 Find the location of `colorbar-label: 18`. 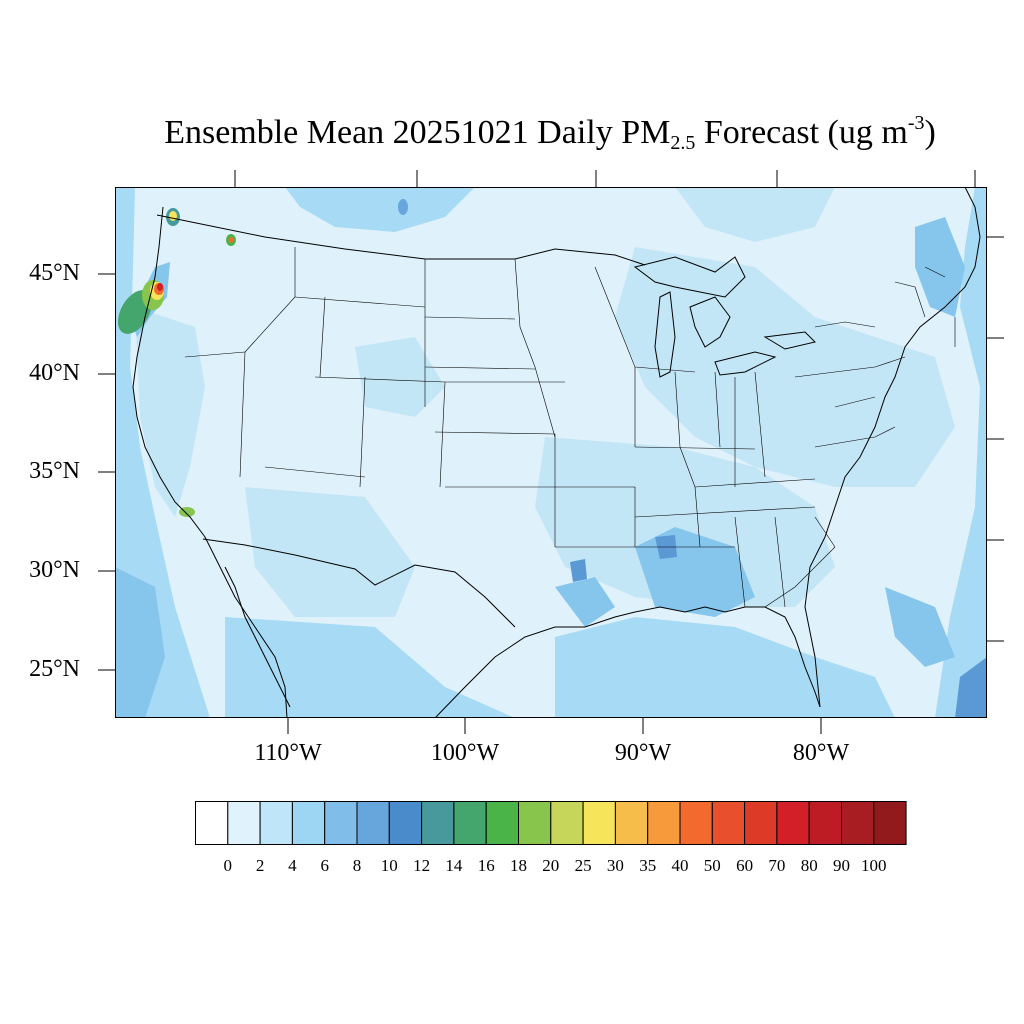

colorbar-label: 18 is located at coordinates (518, 865).